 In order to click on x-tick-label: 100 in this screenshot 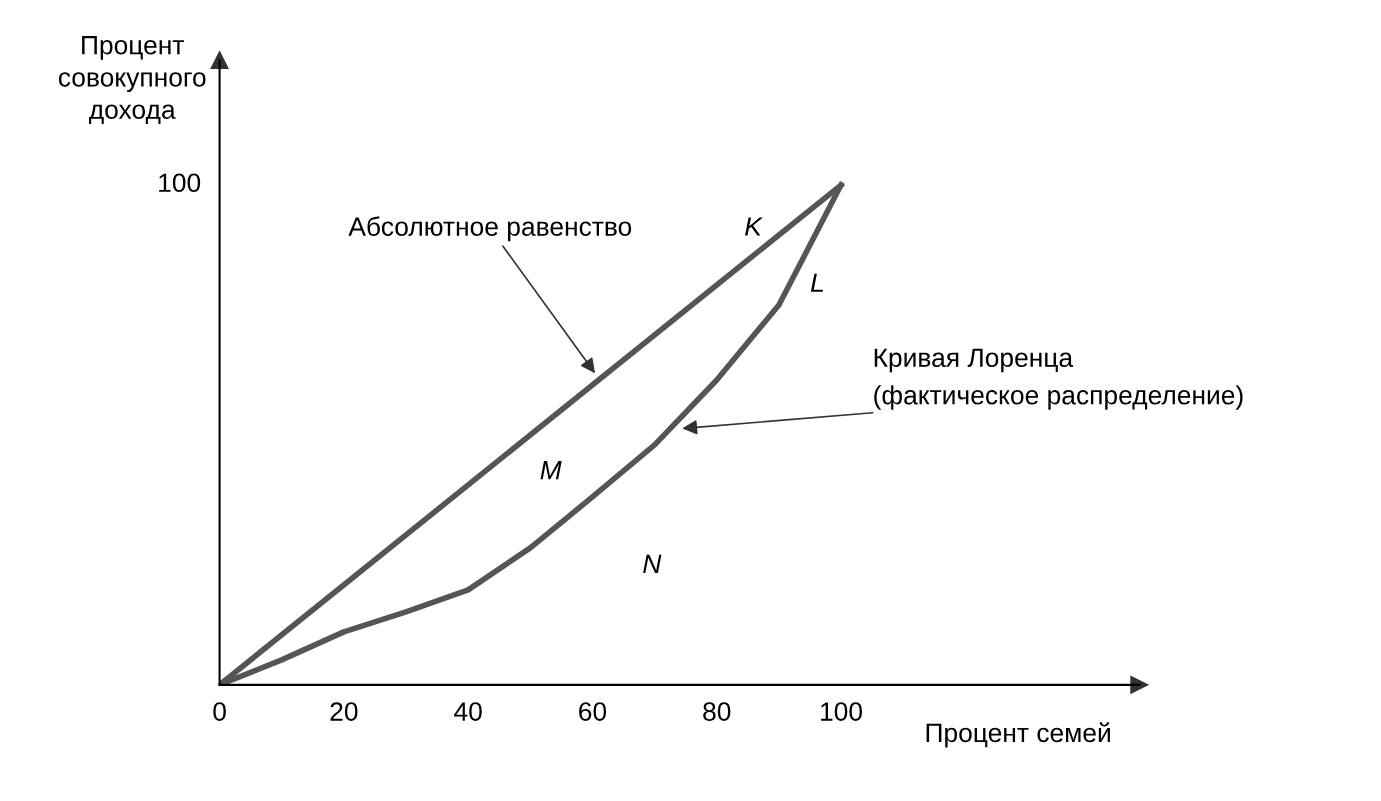, I will do `click(842, 711)`.